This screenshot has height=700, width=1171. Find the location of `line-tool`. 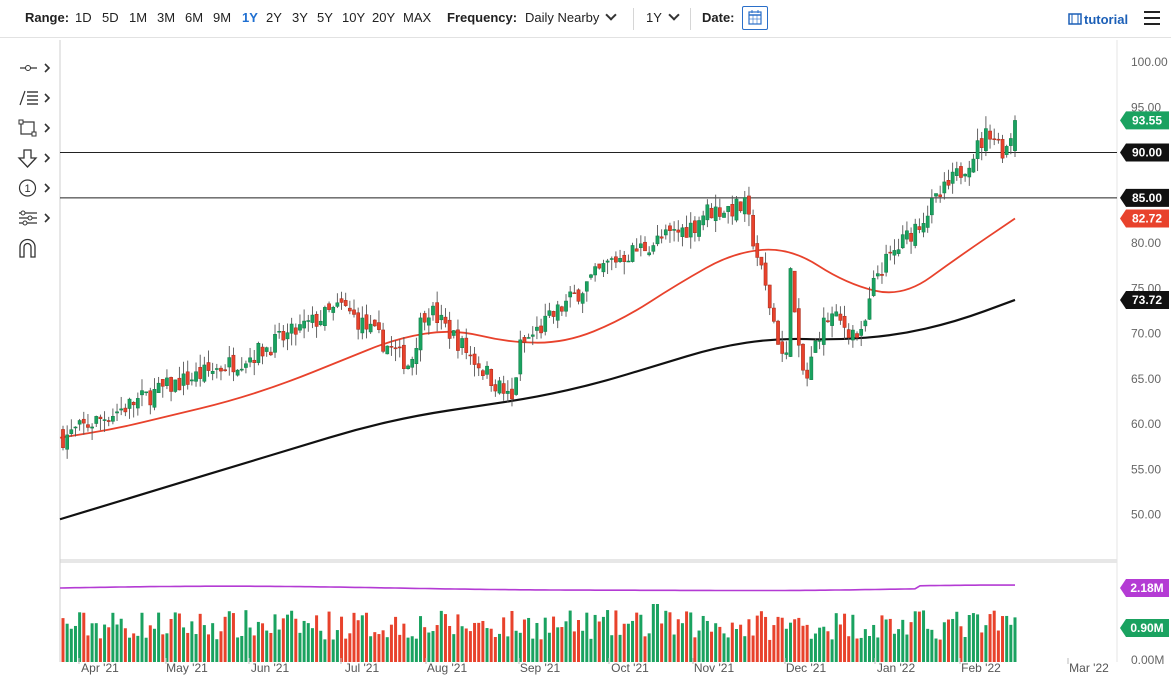

line-tool is located at coordinates (35, 69).